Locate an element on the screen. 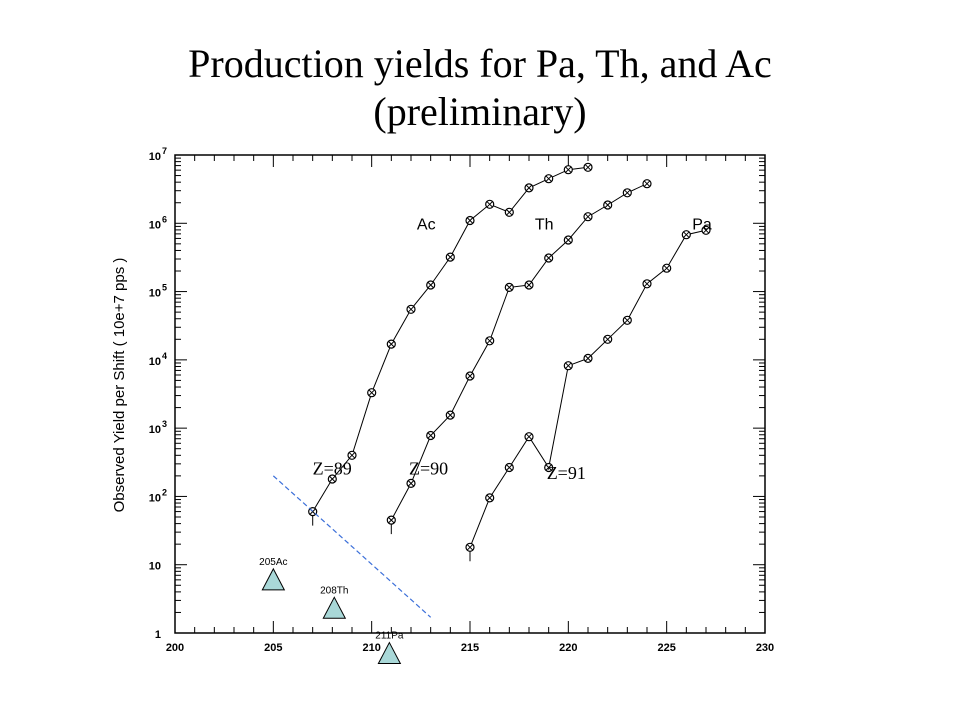 The width and height of the screenshot is (960, 720). x-tick-label: 225 is located at coordinates (666, 648).